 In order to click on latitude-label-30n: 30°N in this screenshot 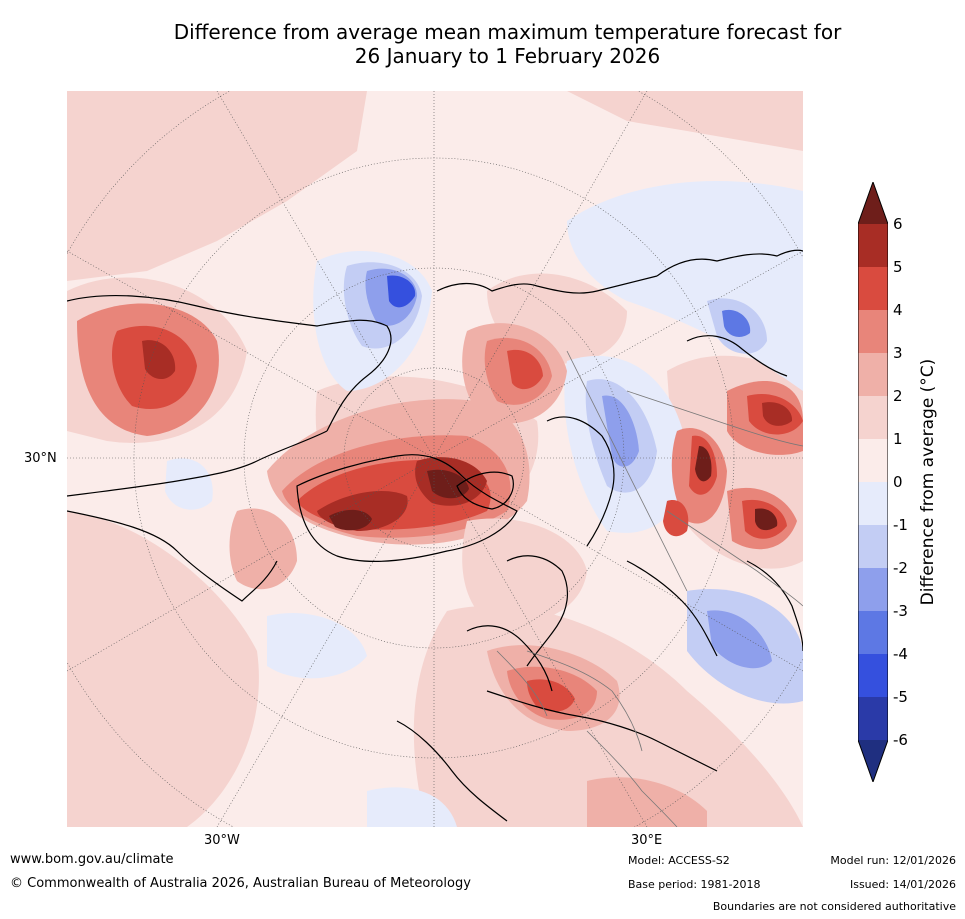, I will do `click(40, 458)`.